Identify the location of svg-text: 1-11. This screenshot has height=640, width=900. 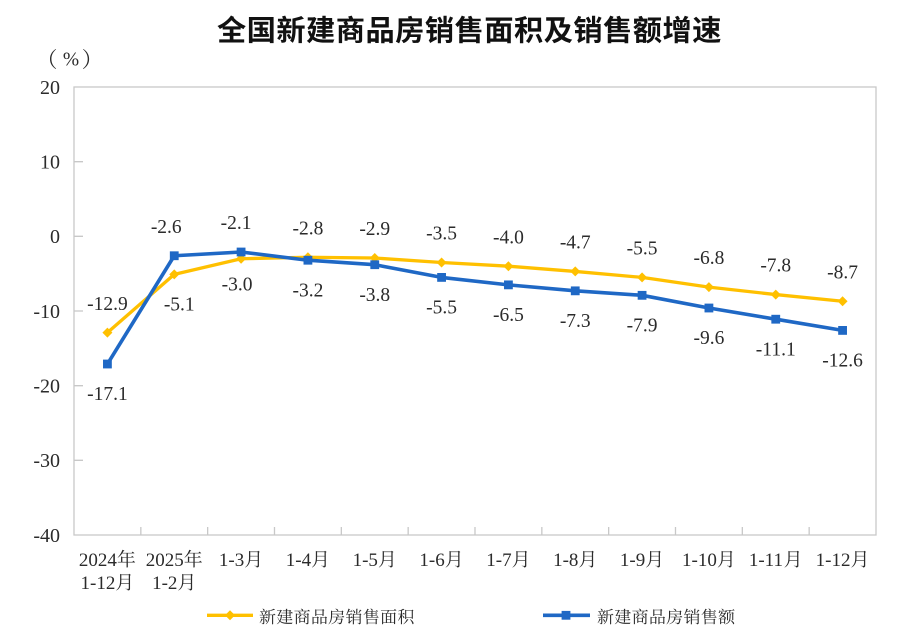
(766, 560).